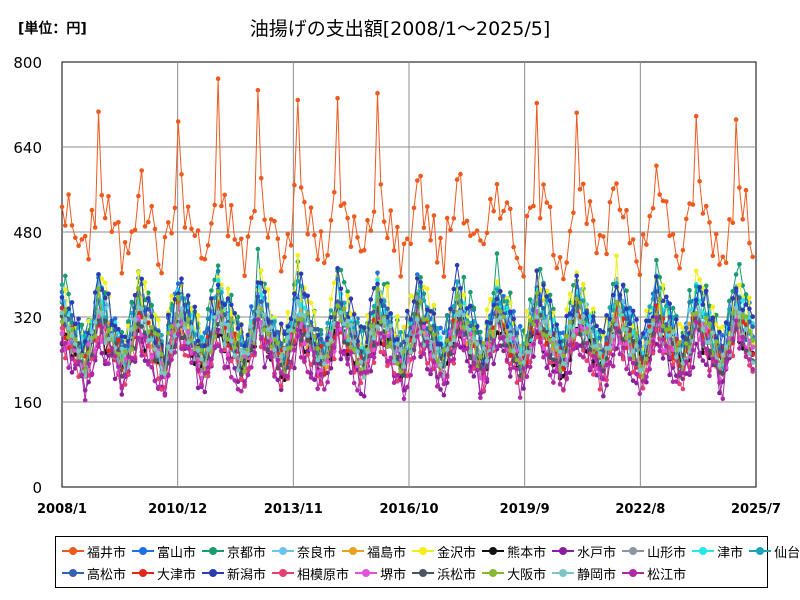 Image resolution: width=800 pixels, height=600 pixels. Describe the element at coordinates (177, 575) in the screenshot. I see `legend-label: 大津市` at that location.